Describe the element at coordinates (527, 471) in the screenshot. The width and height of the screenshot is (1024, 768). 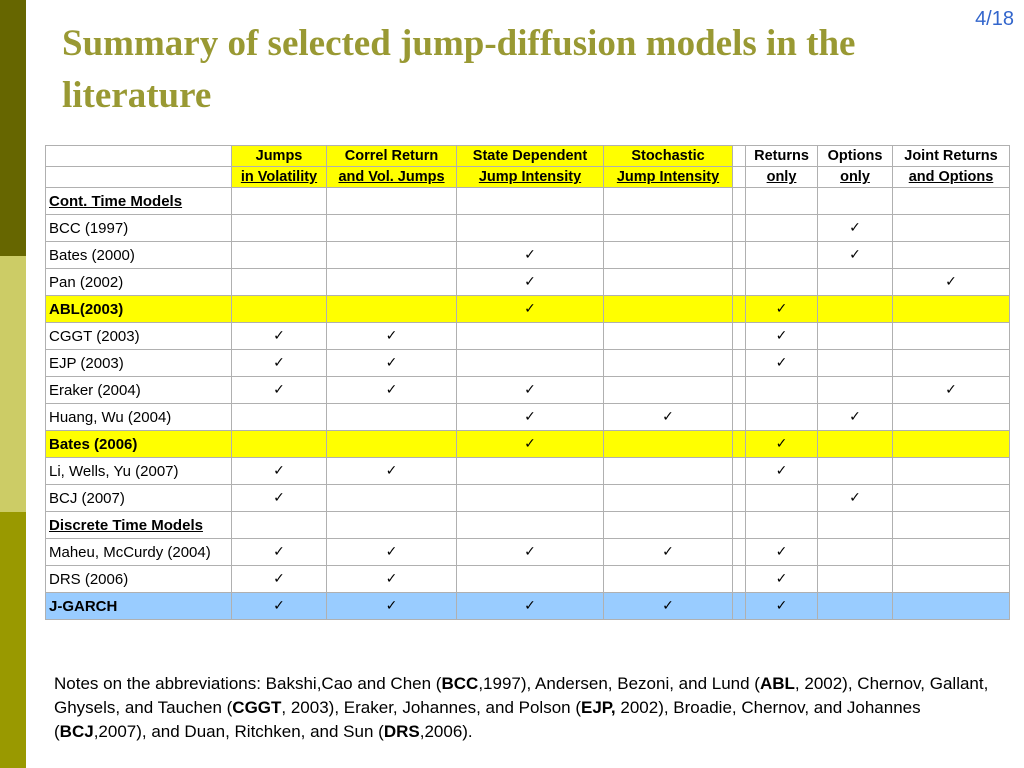
I see `table-row: Li, Wells, Yu (2007) ✓ ✓ ✓` at that location.